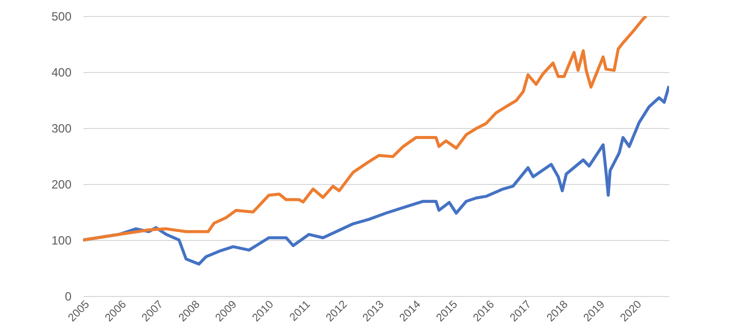 The image size is (750, 330). Describe the element at coordinates (61, 241) in the screenshot. I see `y-tick-label: 100` at that location.